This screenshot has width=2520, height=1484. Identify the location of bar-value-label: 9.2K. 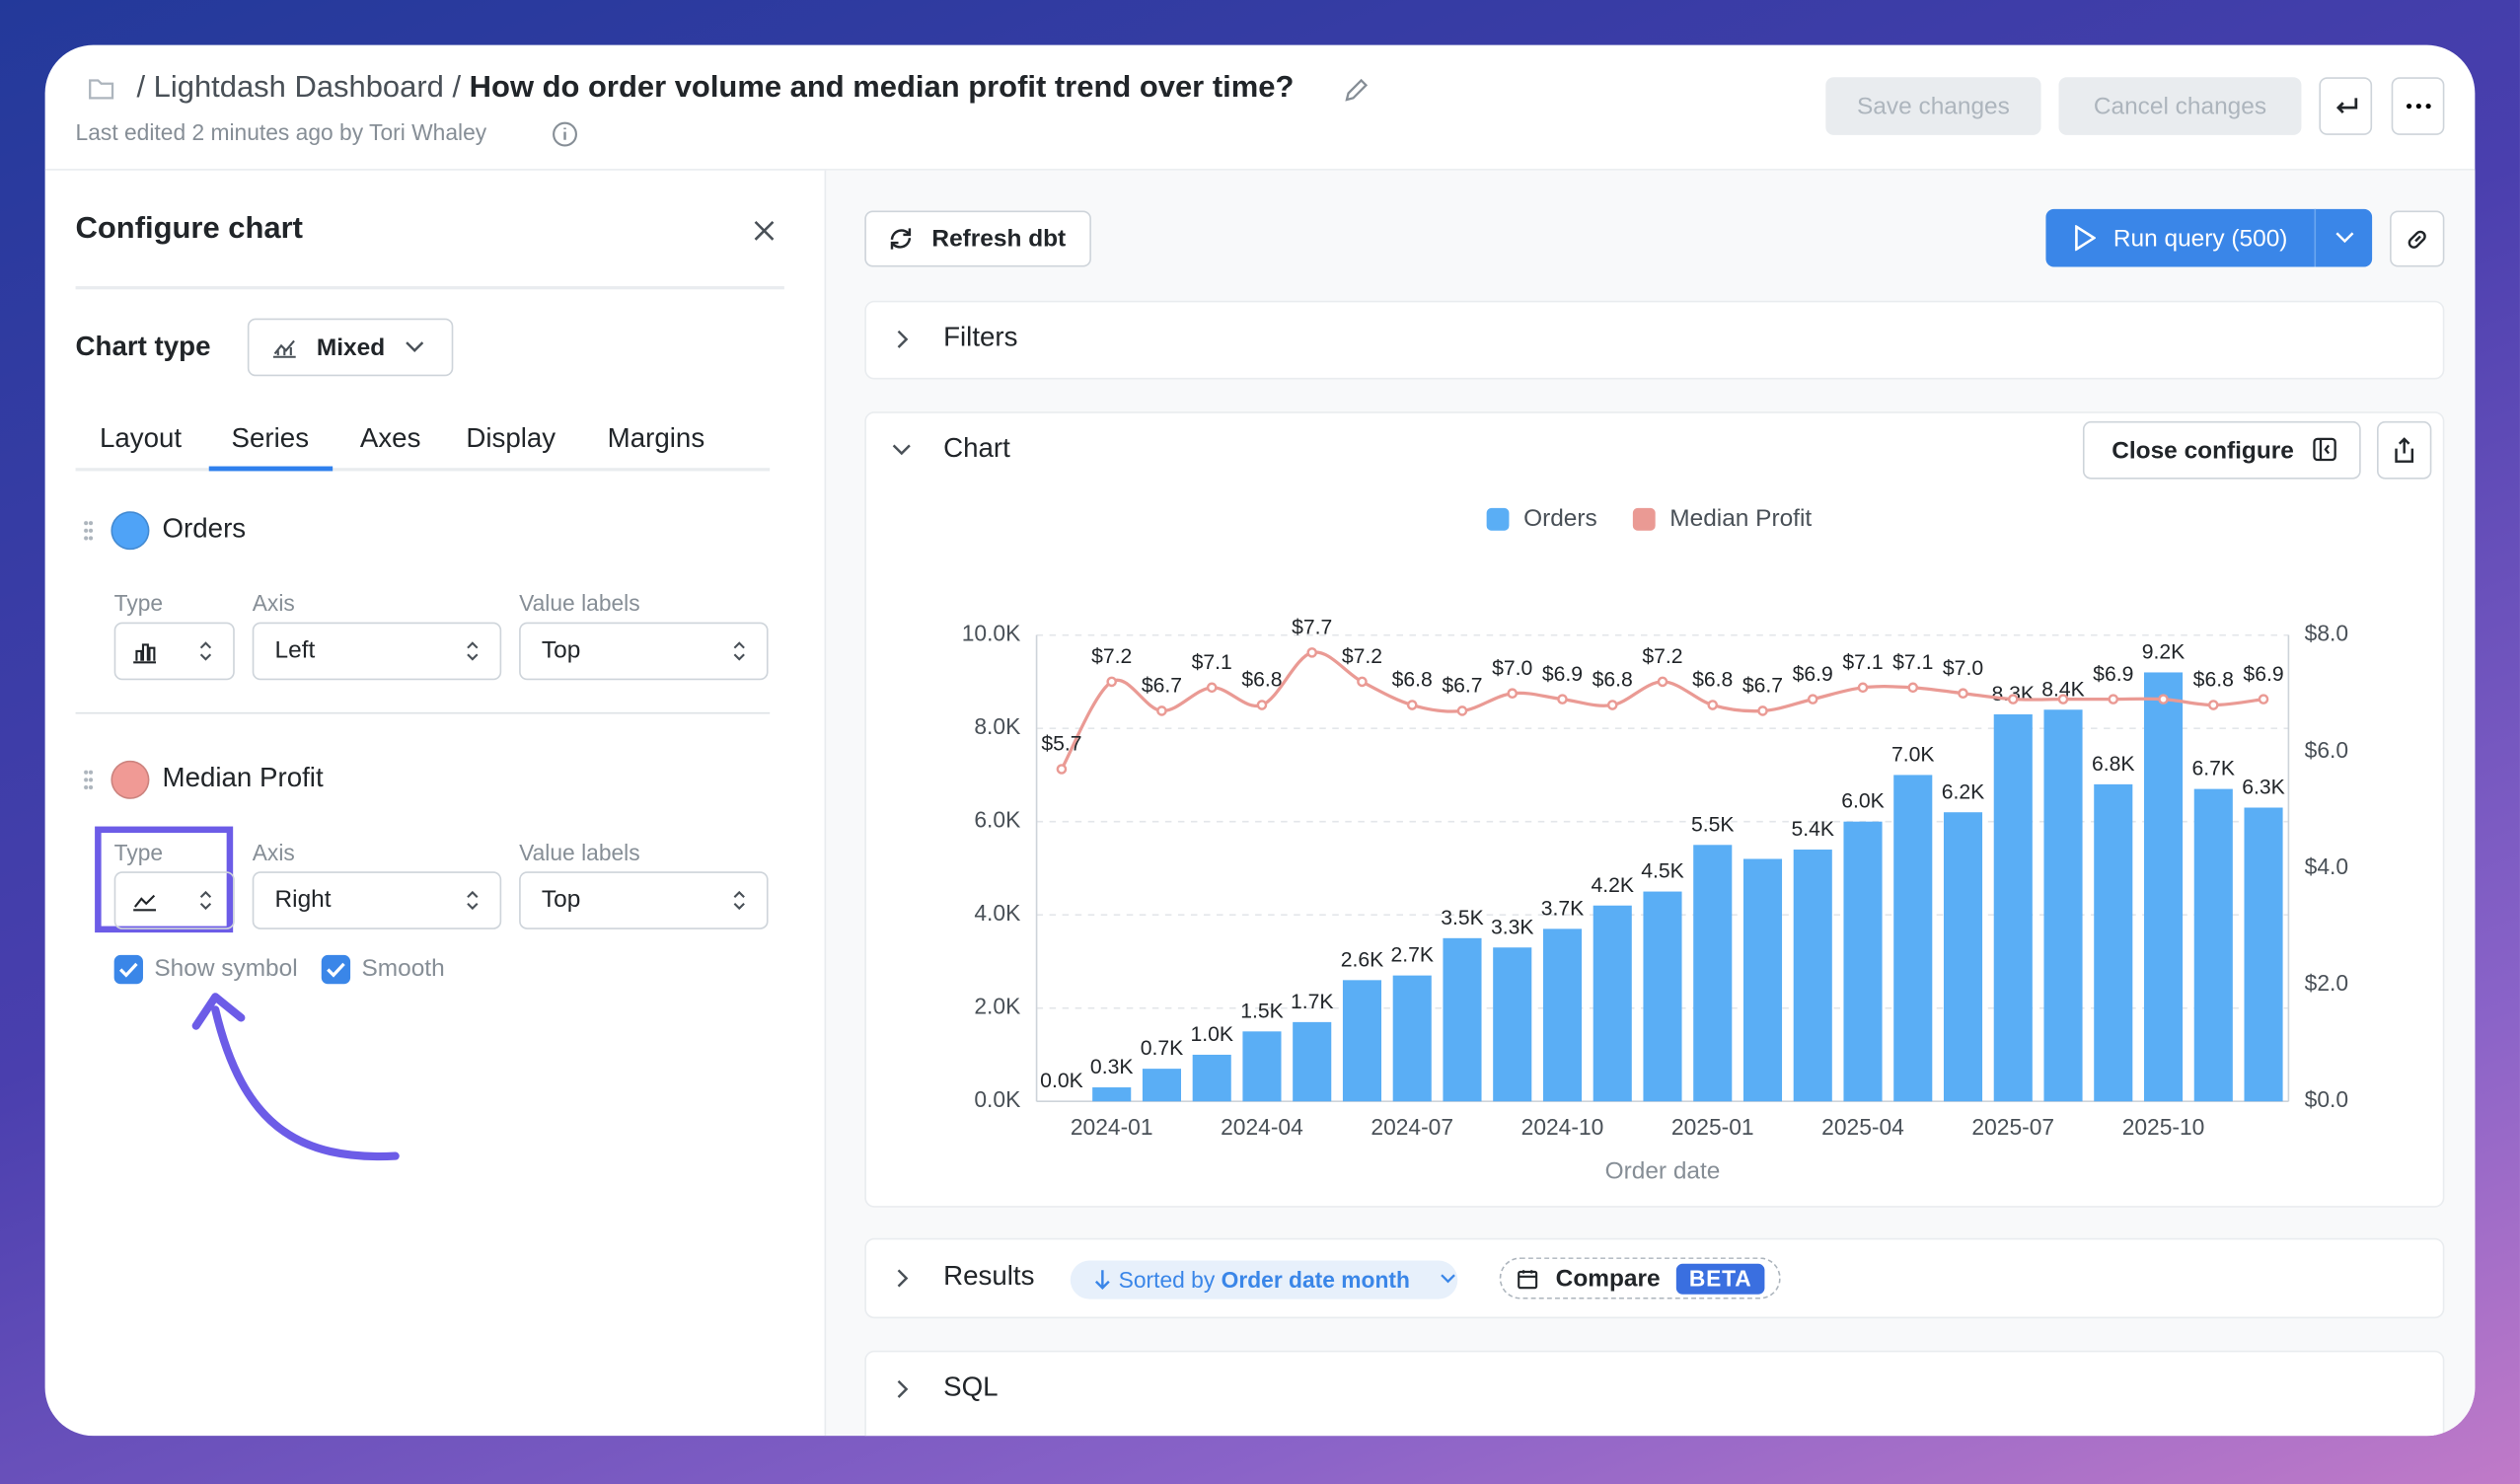
(2164, 651).